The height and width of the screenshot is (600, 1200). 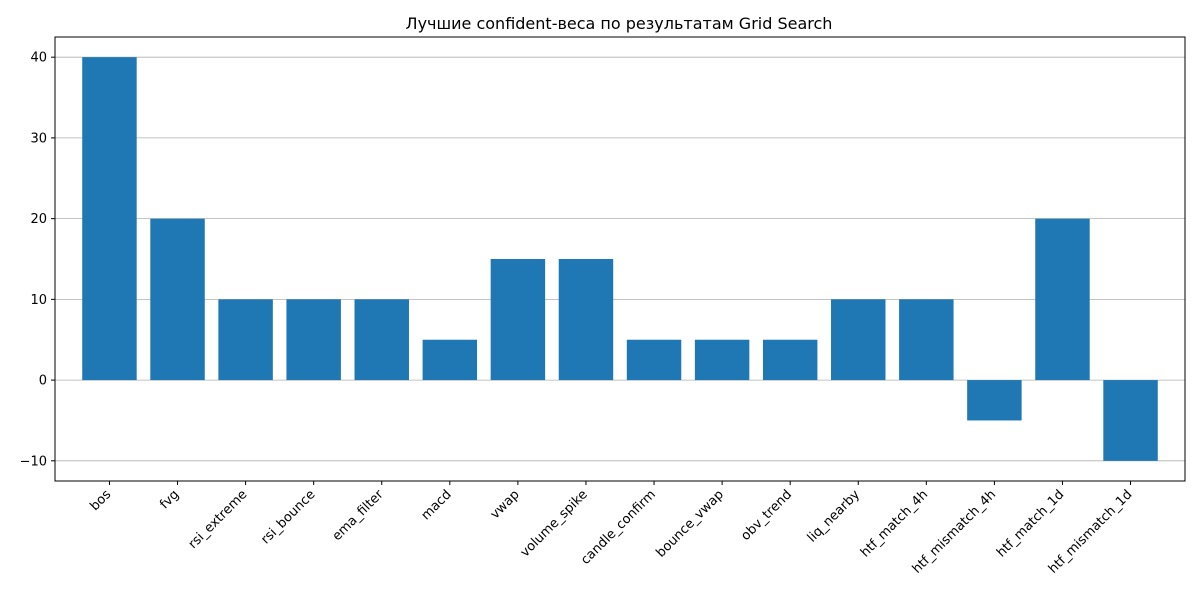 I want to click on bar-vwap, so click(x=518, y=320).